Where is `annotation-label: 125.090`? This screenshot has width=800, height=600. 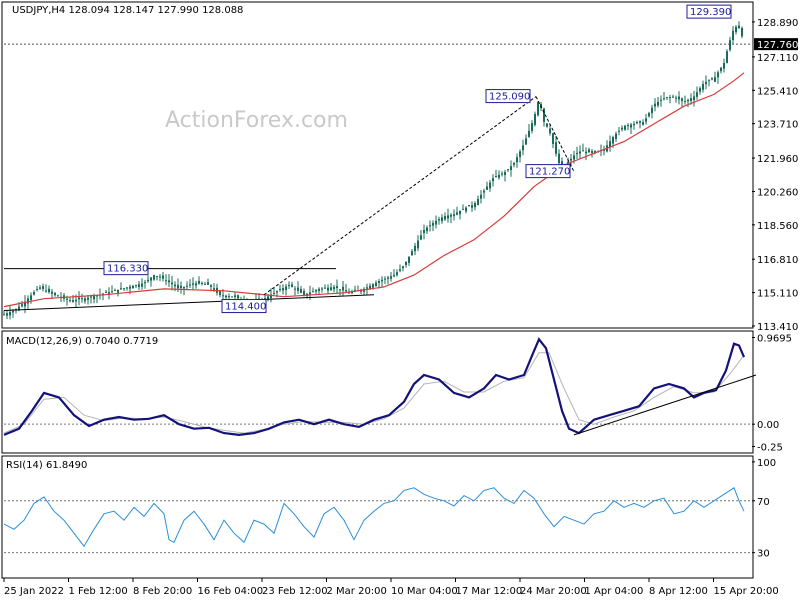 annotation-label: 125.090 is located at coordinates (509, 97).